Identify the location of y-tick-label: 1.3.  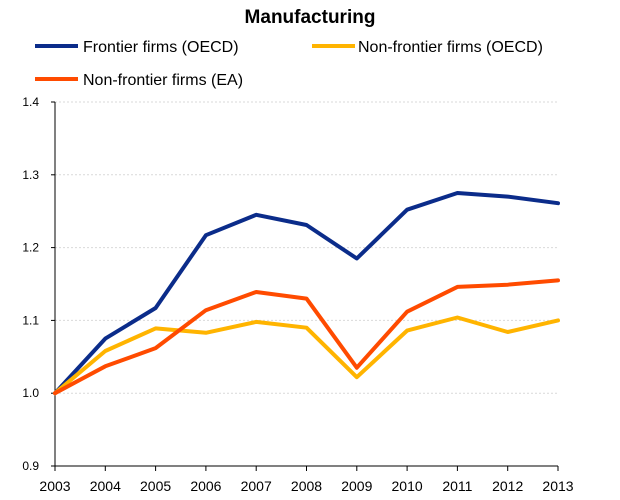
(30, 175).